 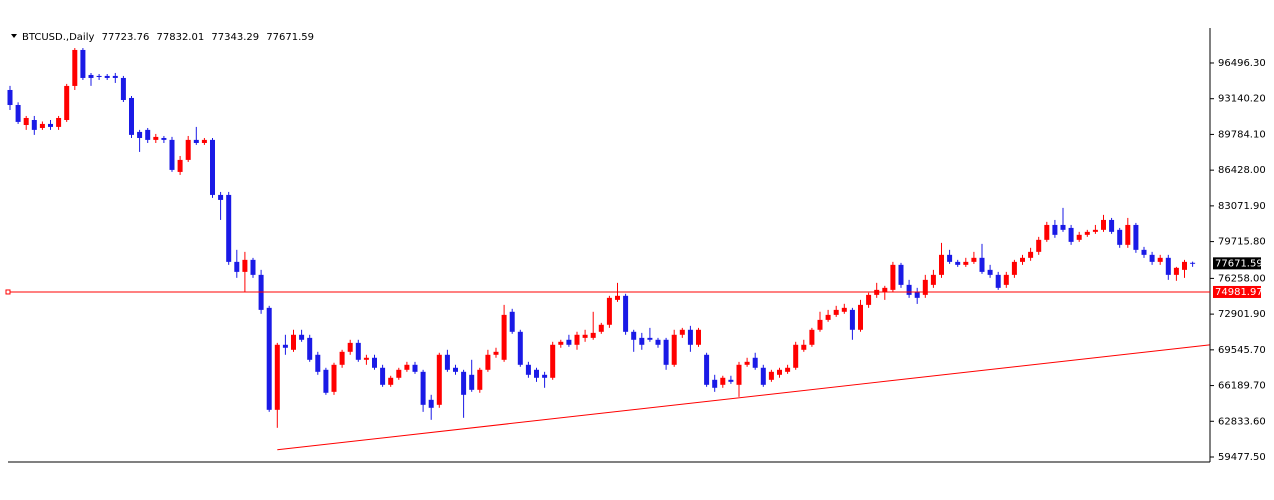 What do you see at coordinates (14, 36) in the screenshot?
I see `menu-arrow` at bounding box center [14, 36].